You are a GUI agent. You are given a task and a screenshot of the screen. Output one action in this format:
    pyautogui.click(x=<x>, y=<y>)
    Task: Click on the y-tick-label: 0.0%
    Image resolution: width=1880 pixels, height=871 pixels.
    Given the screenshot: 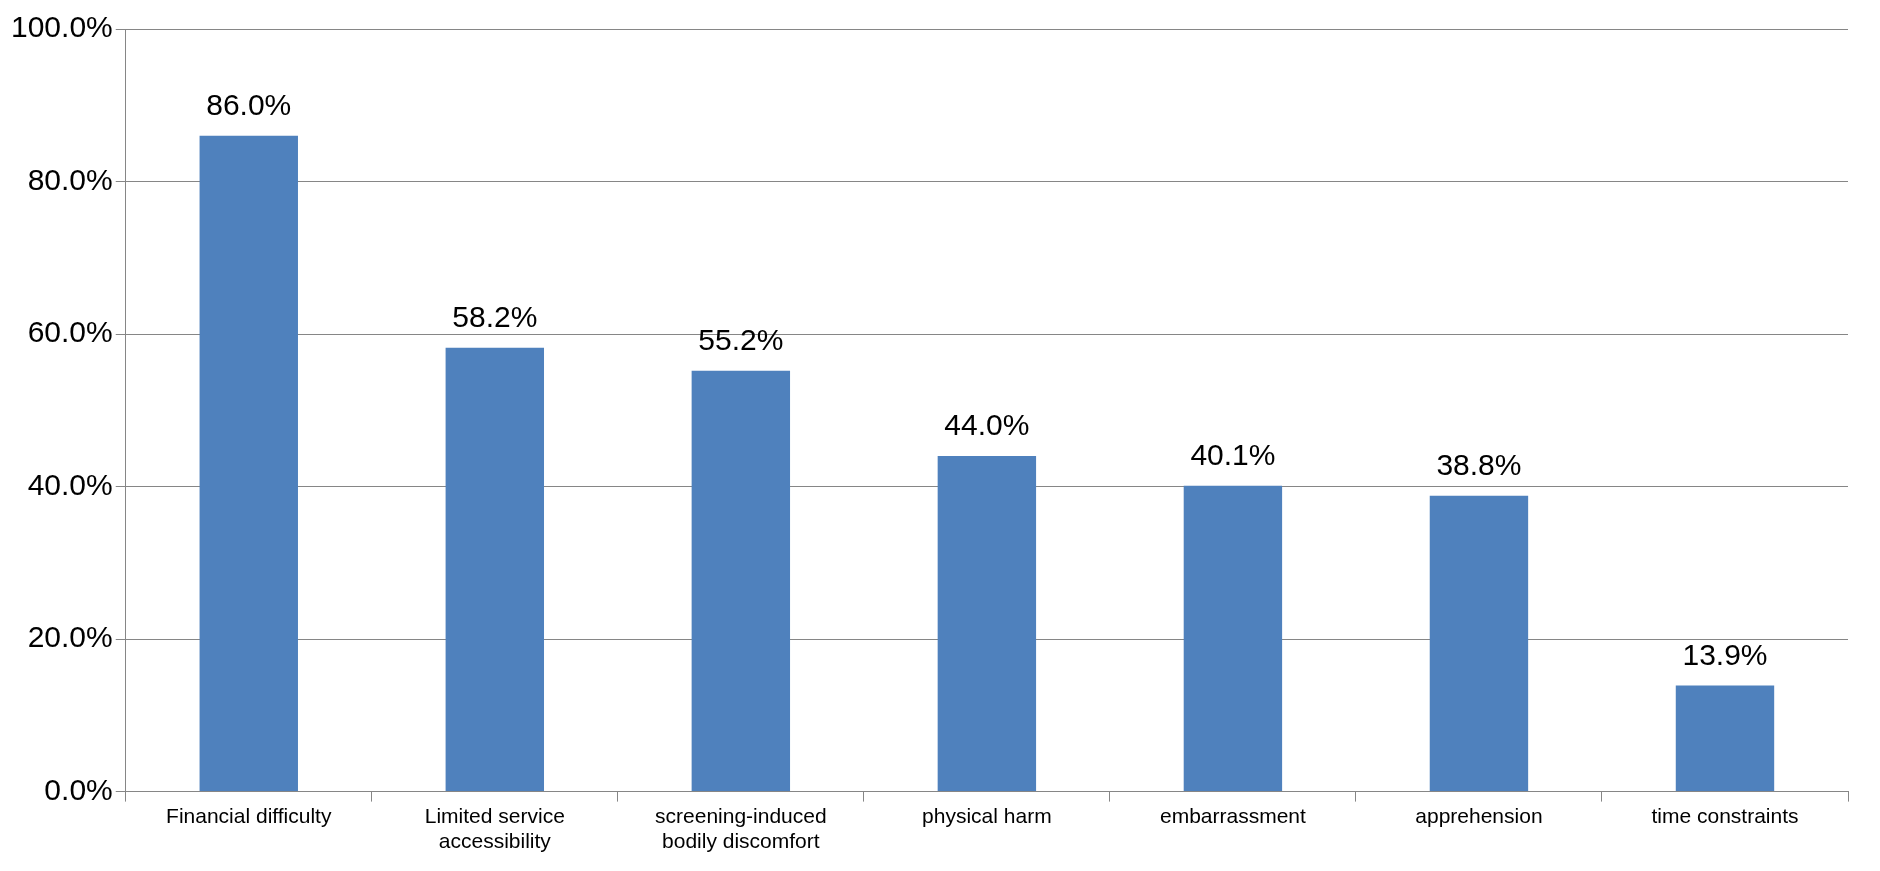 What is the action you would take?
    pyautogui.click(x=78, y=789)
    